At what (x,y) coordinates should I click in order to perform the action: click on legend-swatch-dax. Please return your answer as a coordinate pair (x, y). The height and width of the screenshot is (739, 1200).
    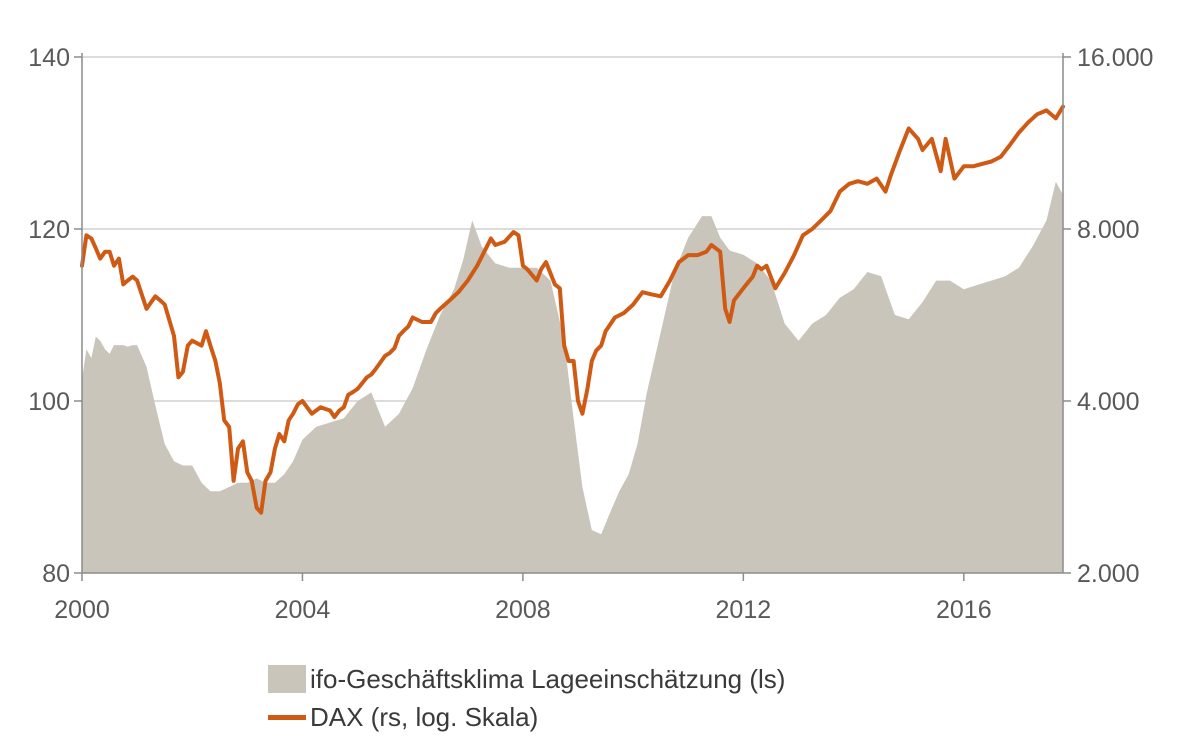
    Looking at the image, I should click on (287, 717).